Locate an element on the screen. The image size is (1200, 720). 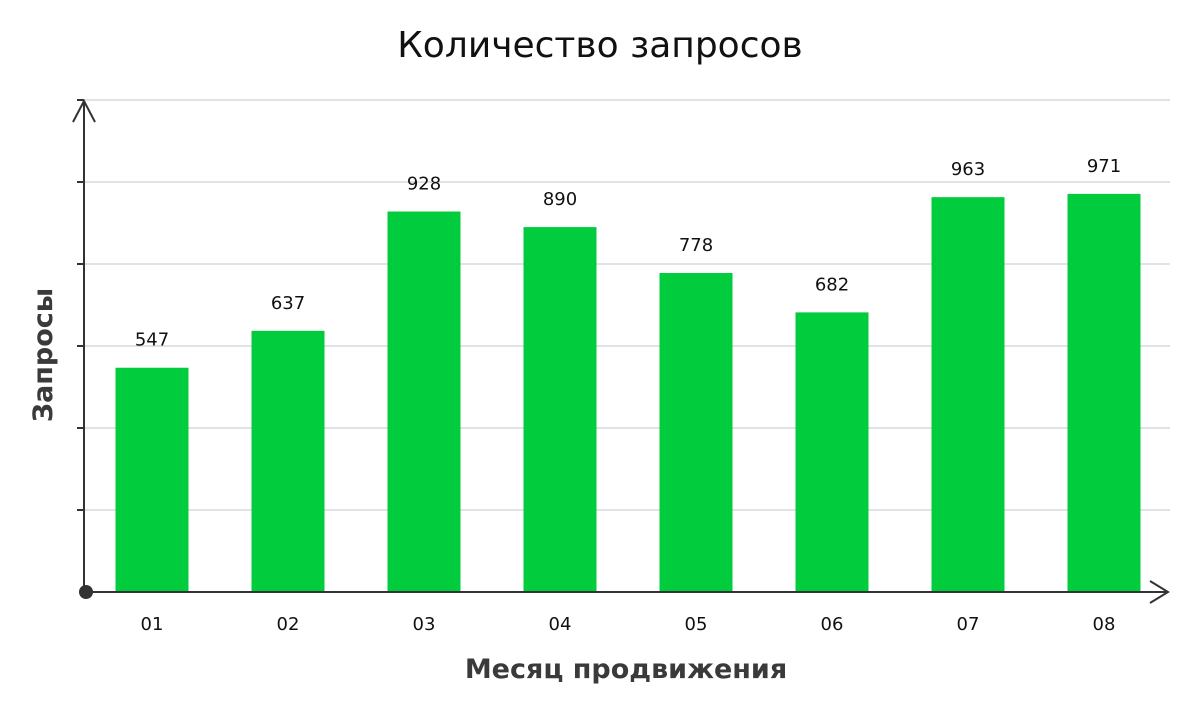
data-label-06: 682 is located at coordinates (832, 284).